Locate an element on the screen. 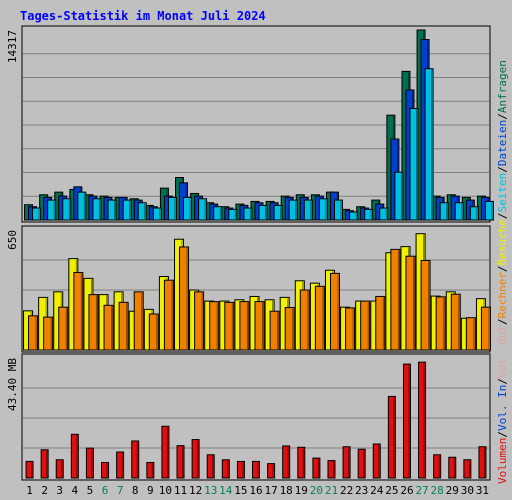 The height and width of the screenshot is (500, 512). y-max-label-top: 14317 is located at coordinates (12, 46).